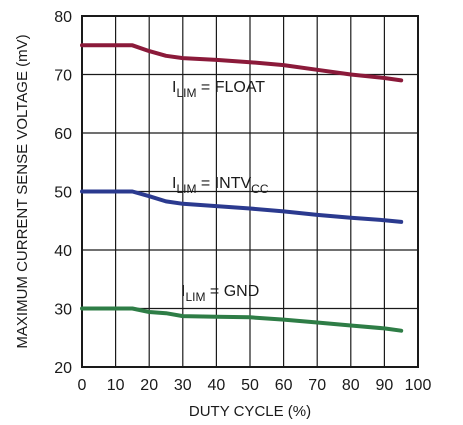  I want to click on x-tick-label: 40, so click(217, 385).